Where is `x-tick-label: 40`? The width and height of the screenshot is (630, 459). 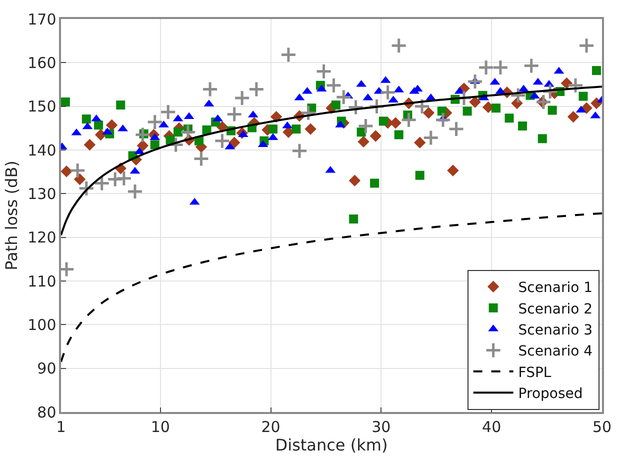
x-tick-label: 40 is located at coordinates (492, 427).